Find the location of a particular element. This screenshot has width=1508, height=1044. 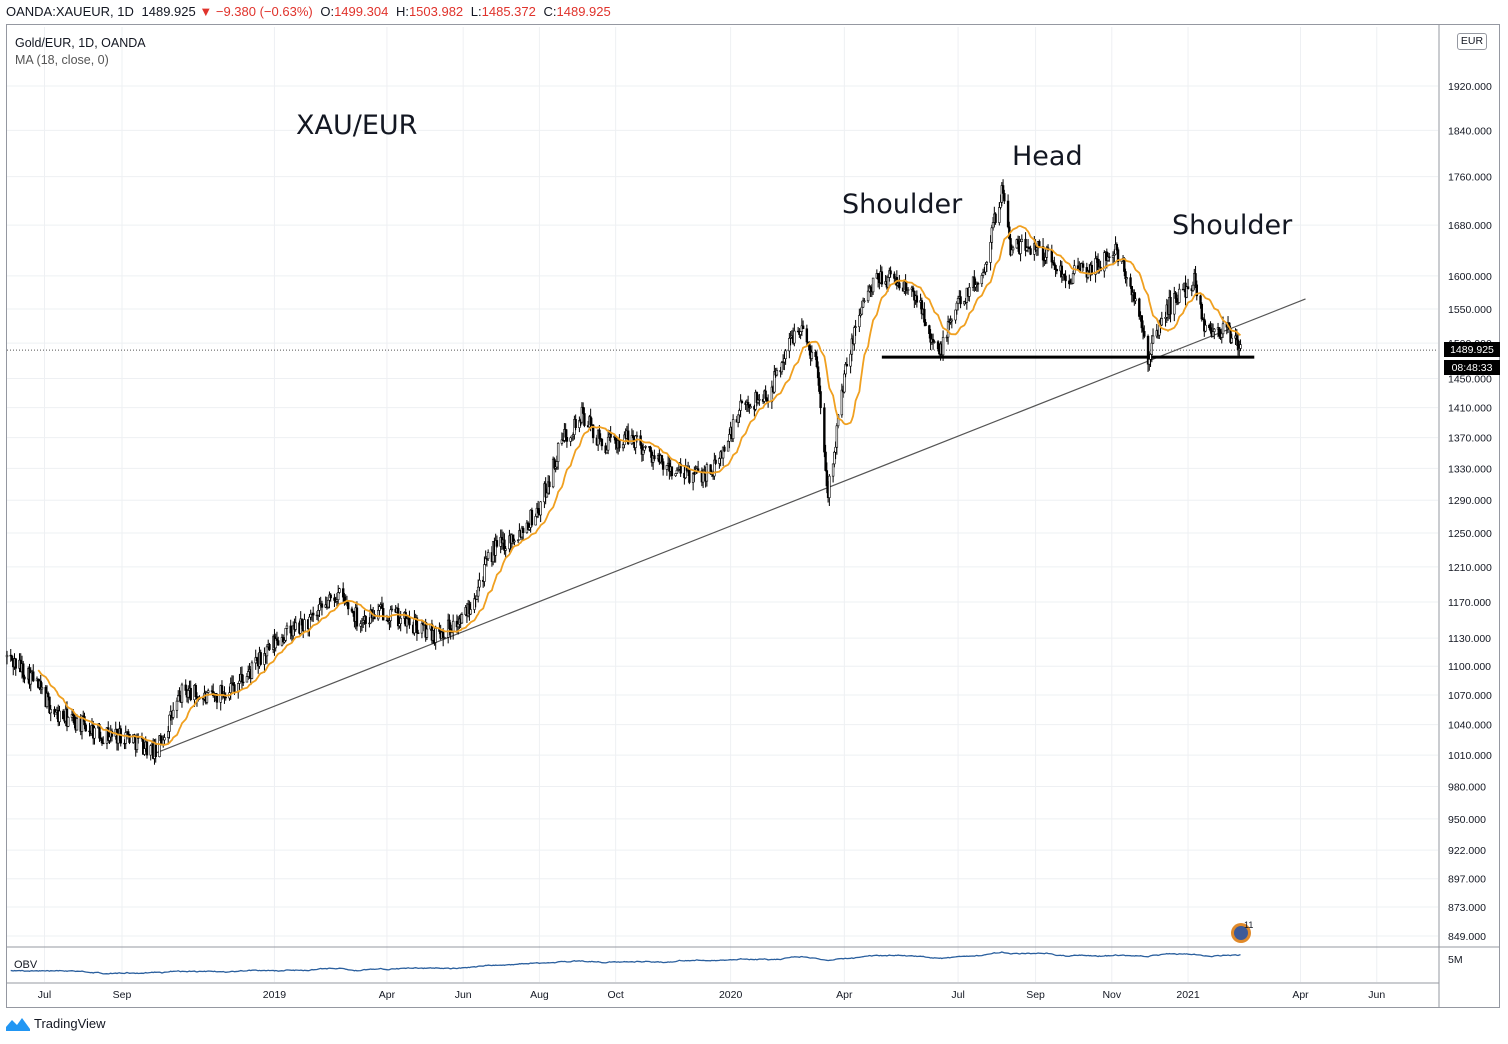

currency-badge: EUR is located at coordinates (1472, 41).